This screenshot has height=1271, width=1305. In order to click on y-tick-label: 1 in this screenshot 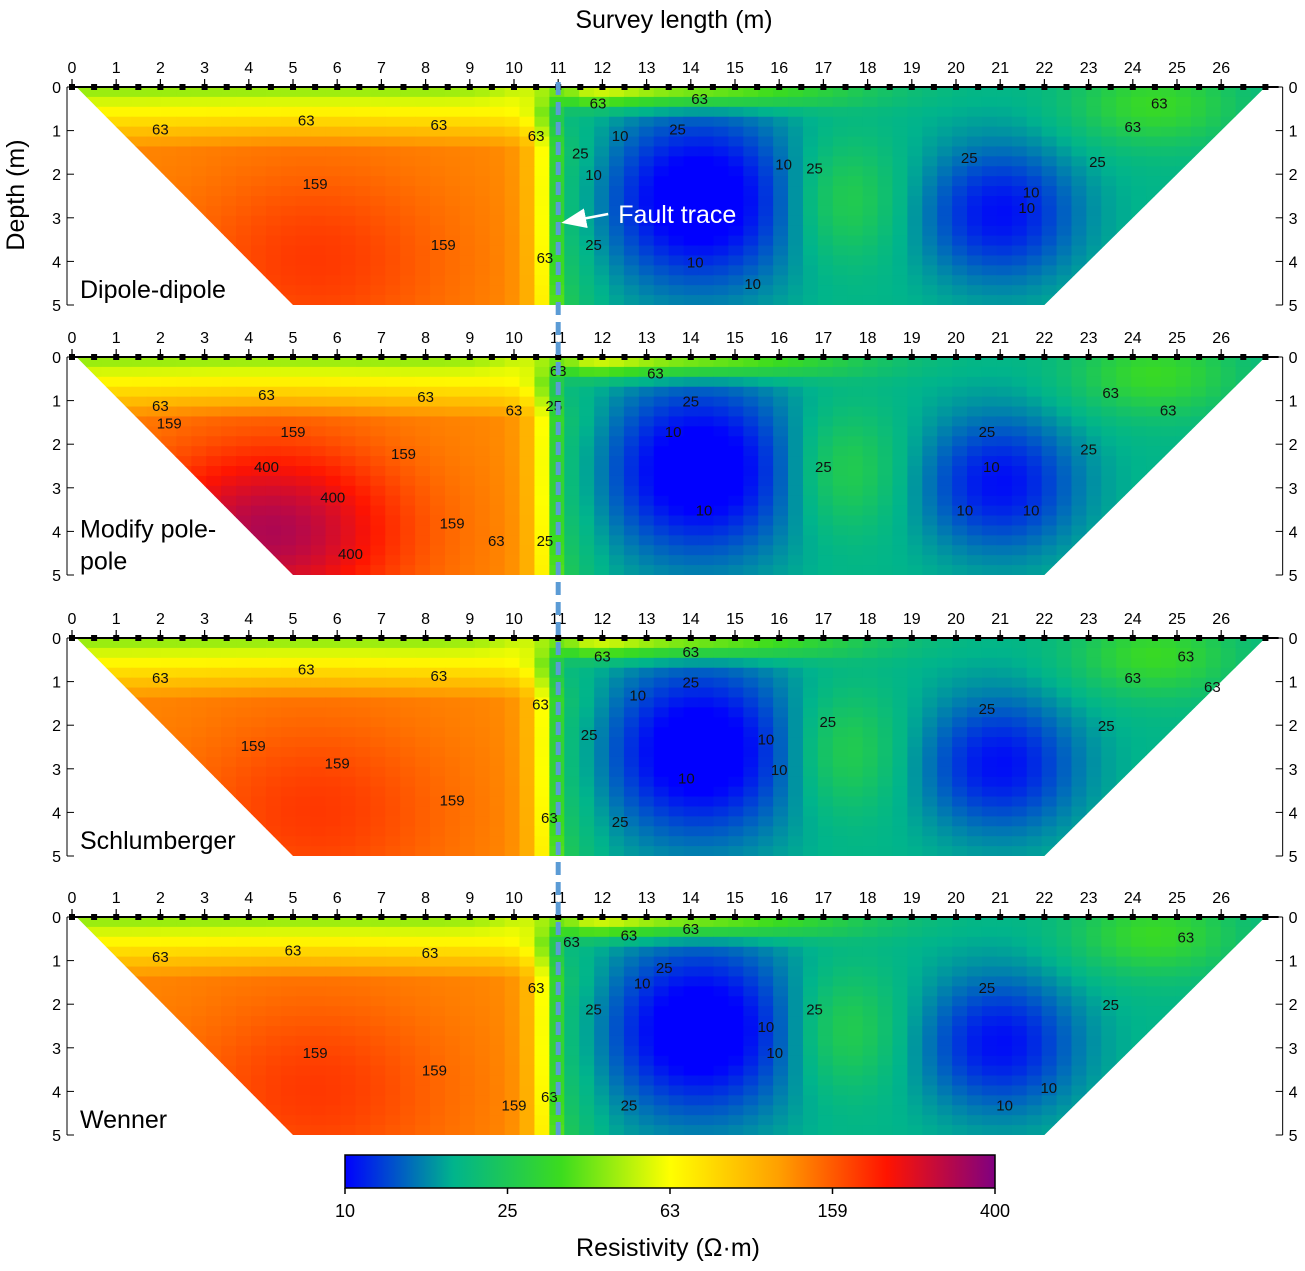, I will do `click(1293, 132)`.